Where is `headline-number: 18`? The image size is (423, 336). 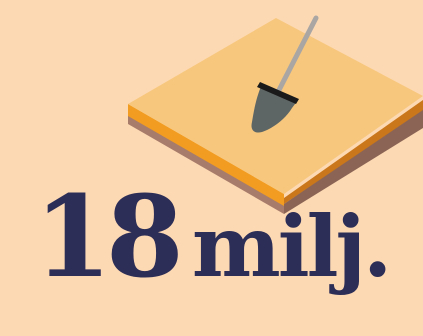
headline-number: 18 is located at coordinates (109, 237).